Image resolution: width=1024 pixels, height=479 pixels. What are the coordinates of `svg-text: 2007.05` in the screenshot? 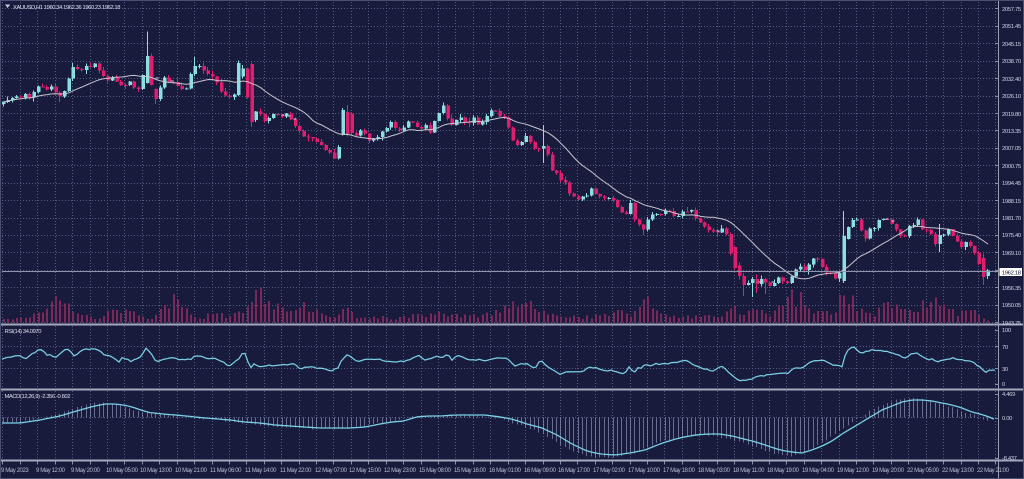 It's located at (1012, 149).